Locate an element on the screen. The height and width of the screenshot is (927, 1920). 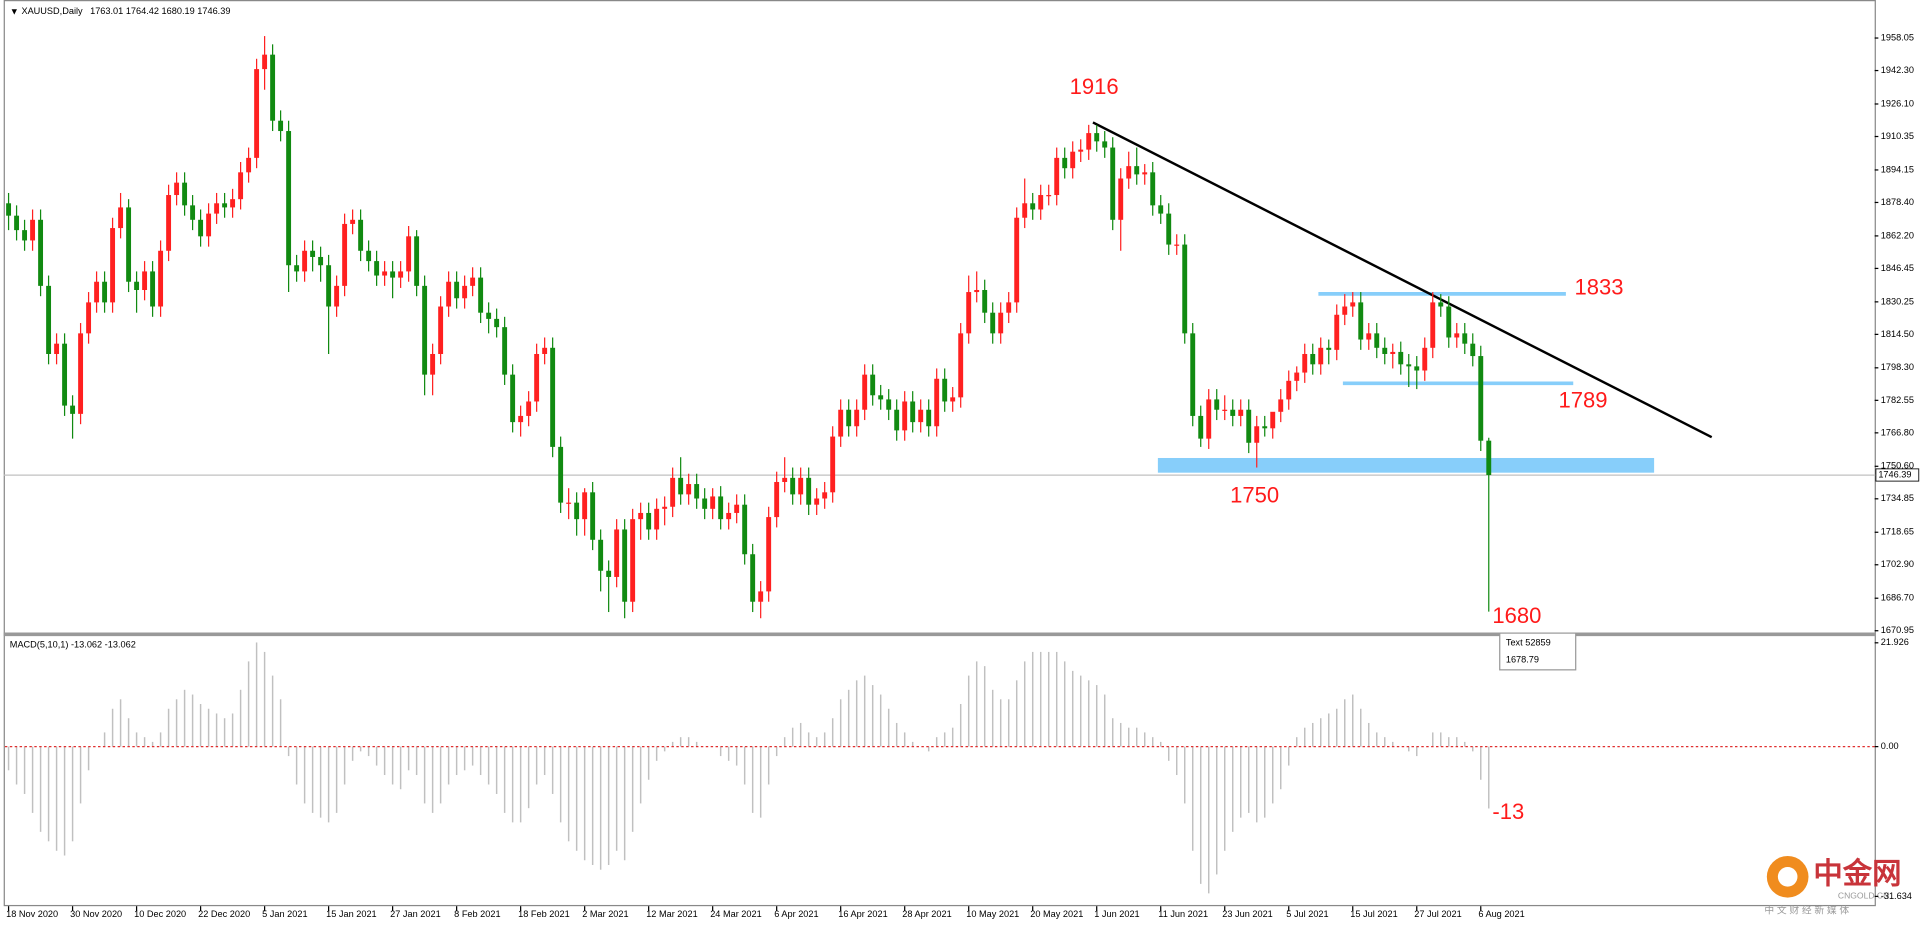
trend-line is located at coordinates (1402, 280).